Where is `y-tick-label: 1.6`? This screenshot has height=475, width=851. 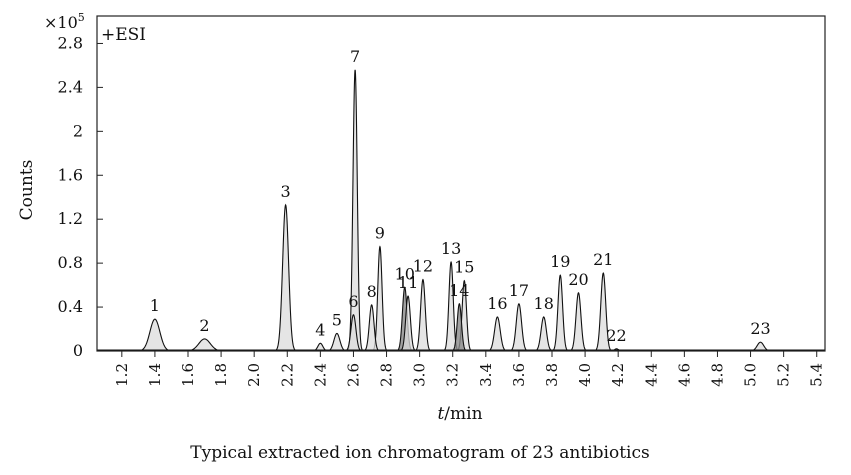
y-tick-label: 1.6 is located at coordinates (70, 174).